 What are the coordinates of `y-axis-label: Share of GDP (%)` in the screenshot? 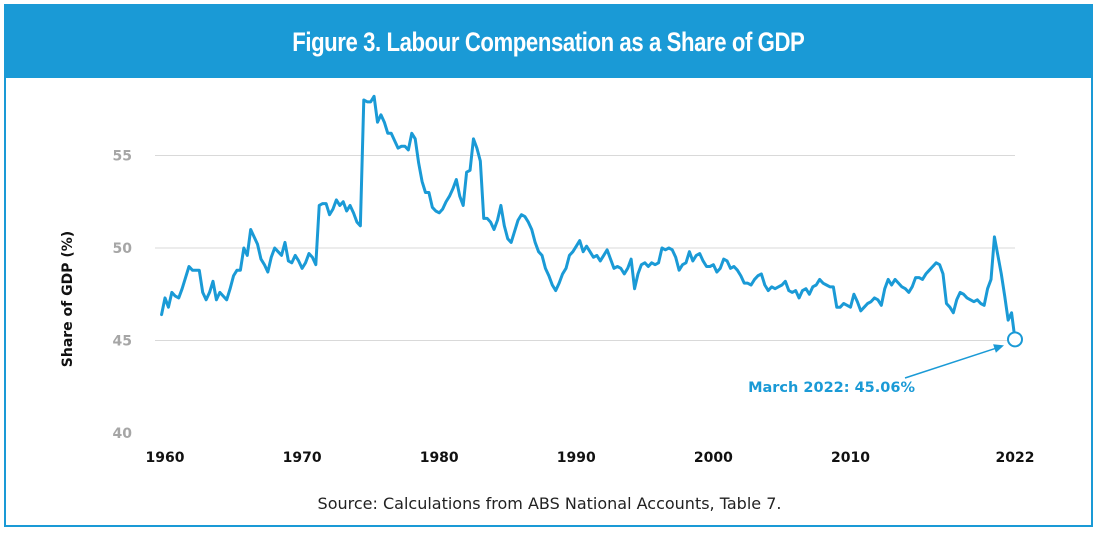 It's located at (68, 299).